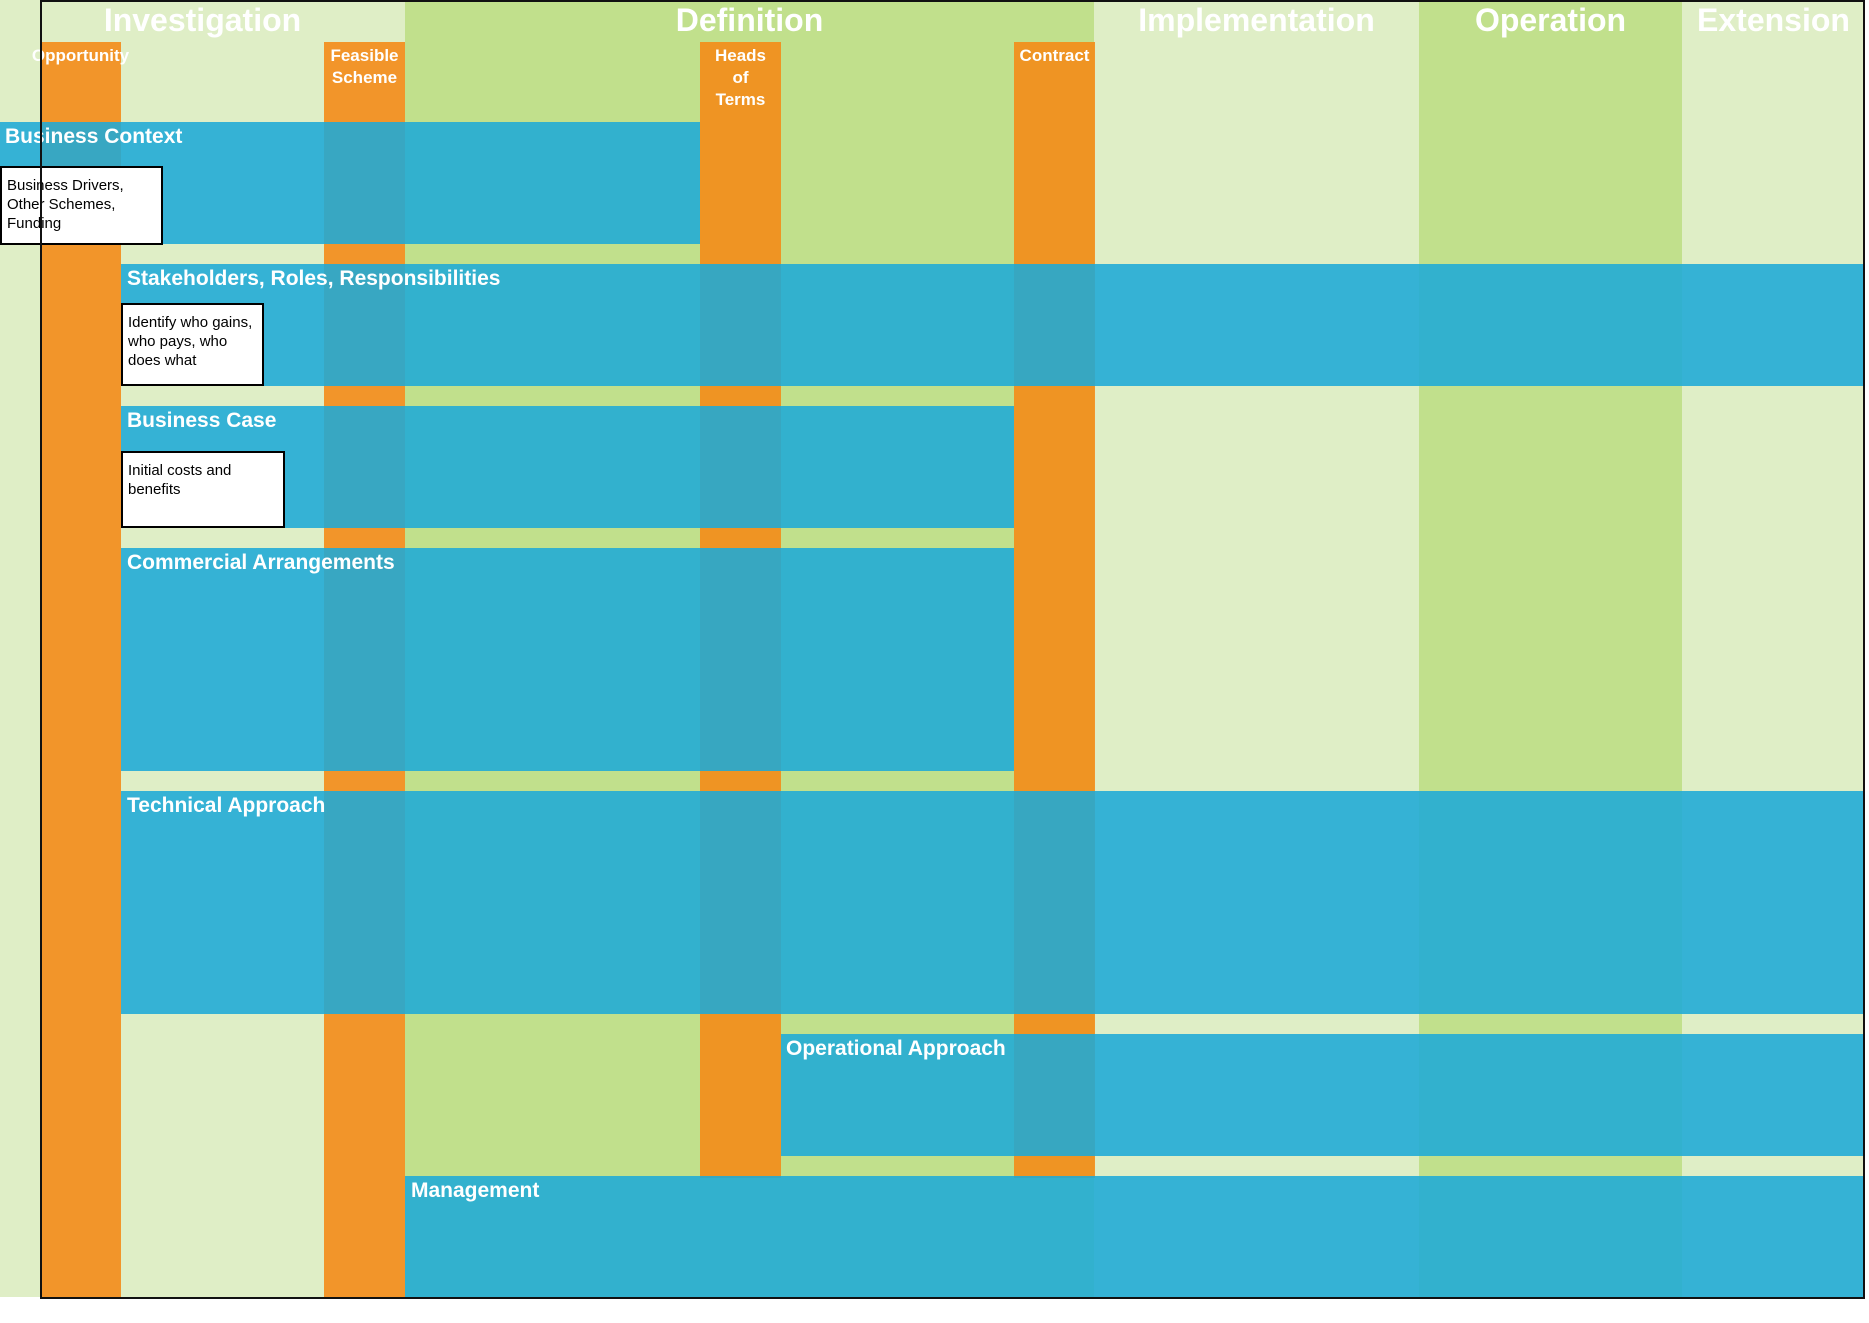 The image size is (1869, 1323). What do you see at coordinates (80, 669) in the screenshot?
I see `gate-column-opportunity` at bounding box center [80, 669].